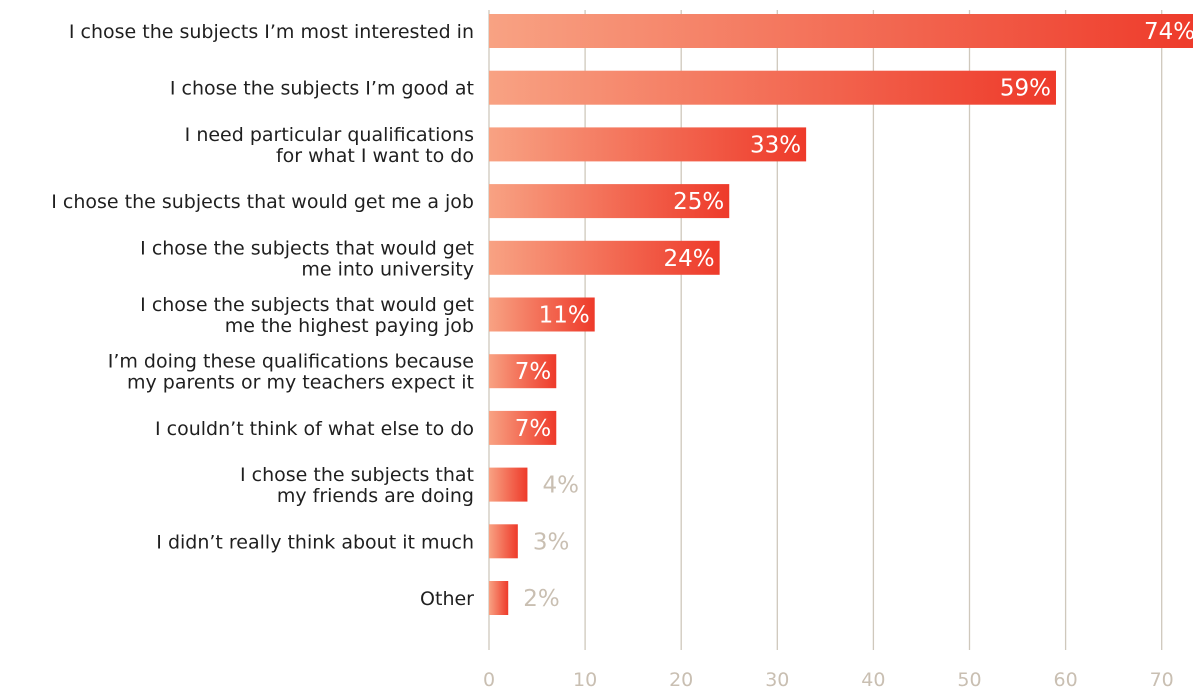 This screenshot has height=690, width=1193. What do you see at coordinates (315, 542) in the screenshot?
I see `category-label: I didn’t really think about it much` at bounding box center [315, 542].